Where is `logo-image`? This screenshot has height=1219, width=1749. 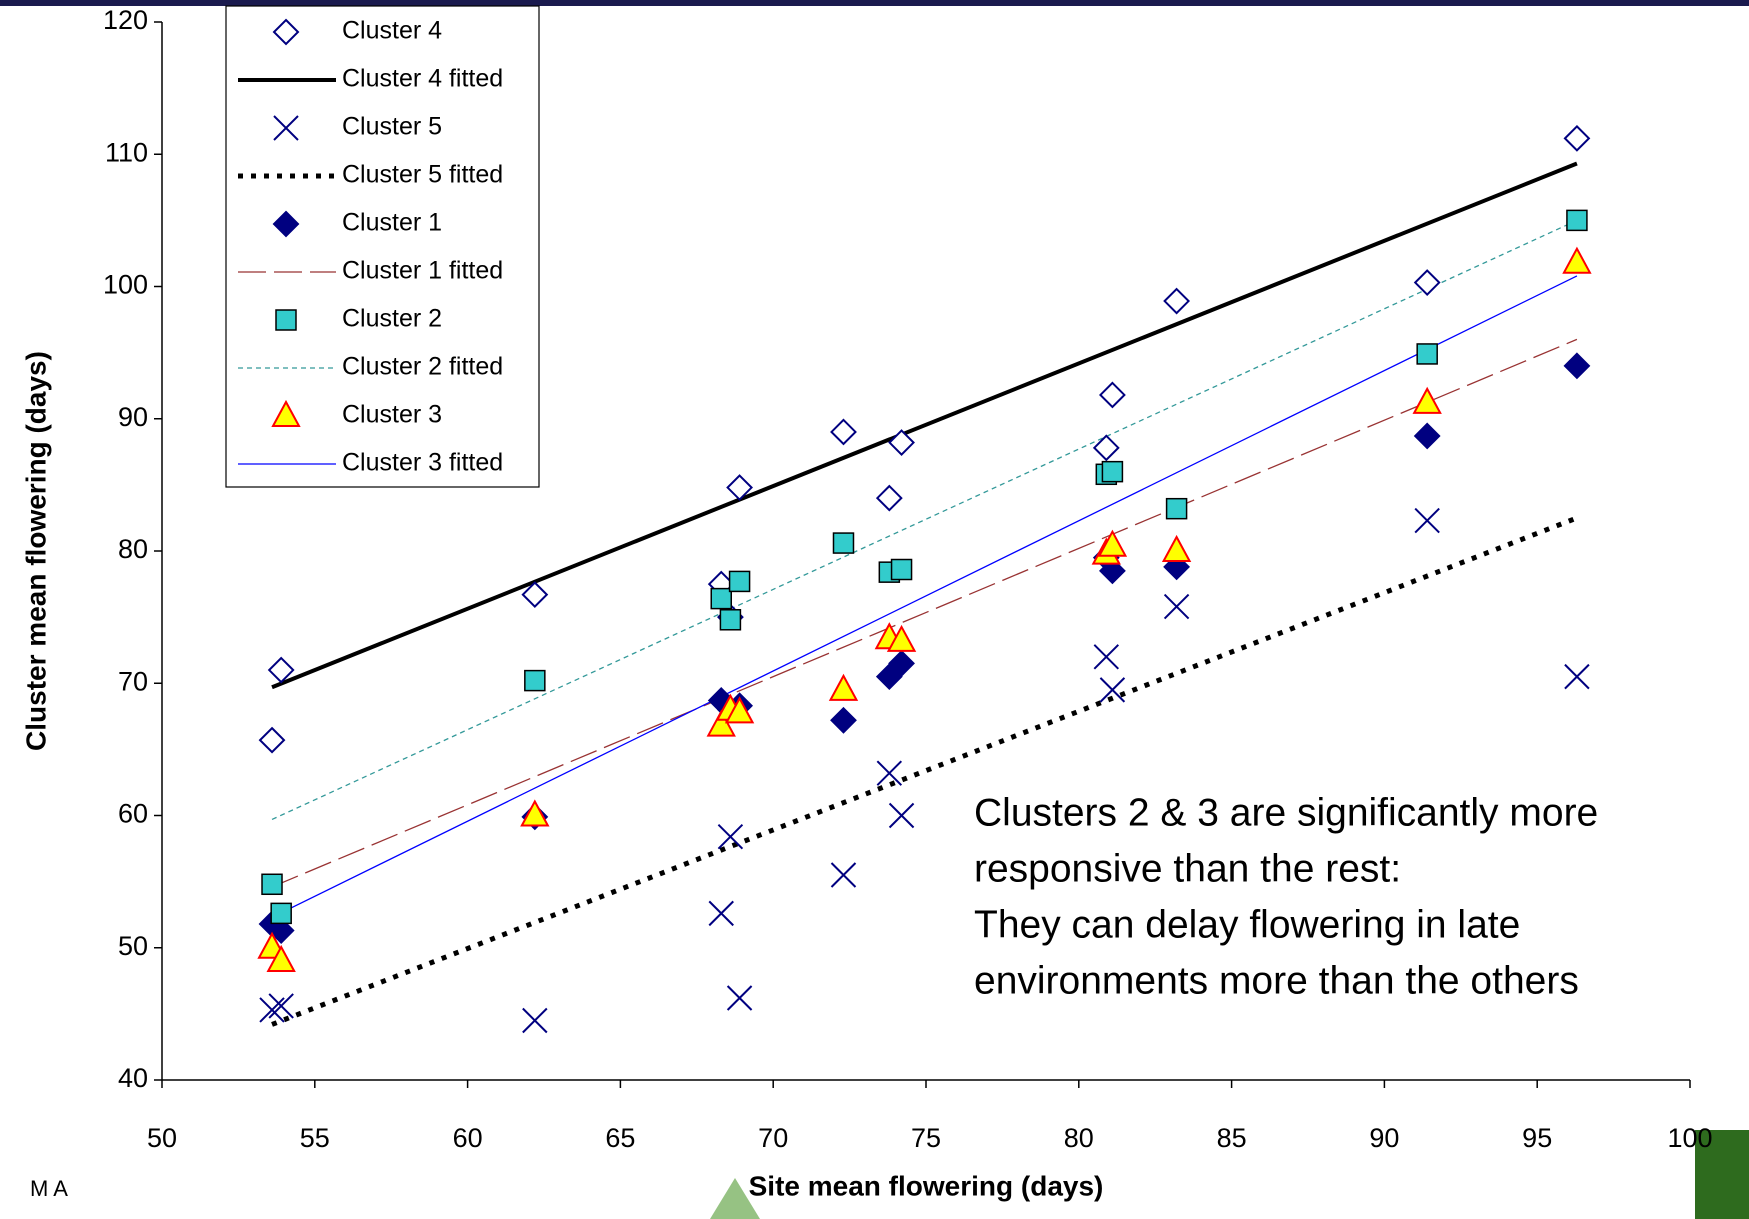 logo-image is located at coordinates (1722, 1174).